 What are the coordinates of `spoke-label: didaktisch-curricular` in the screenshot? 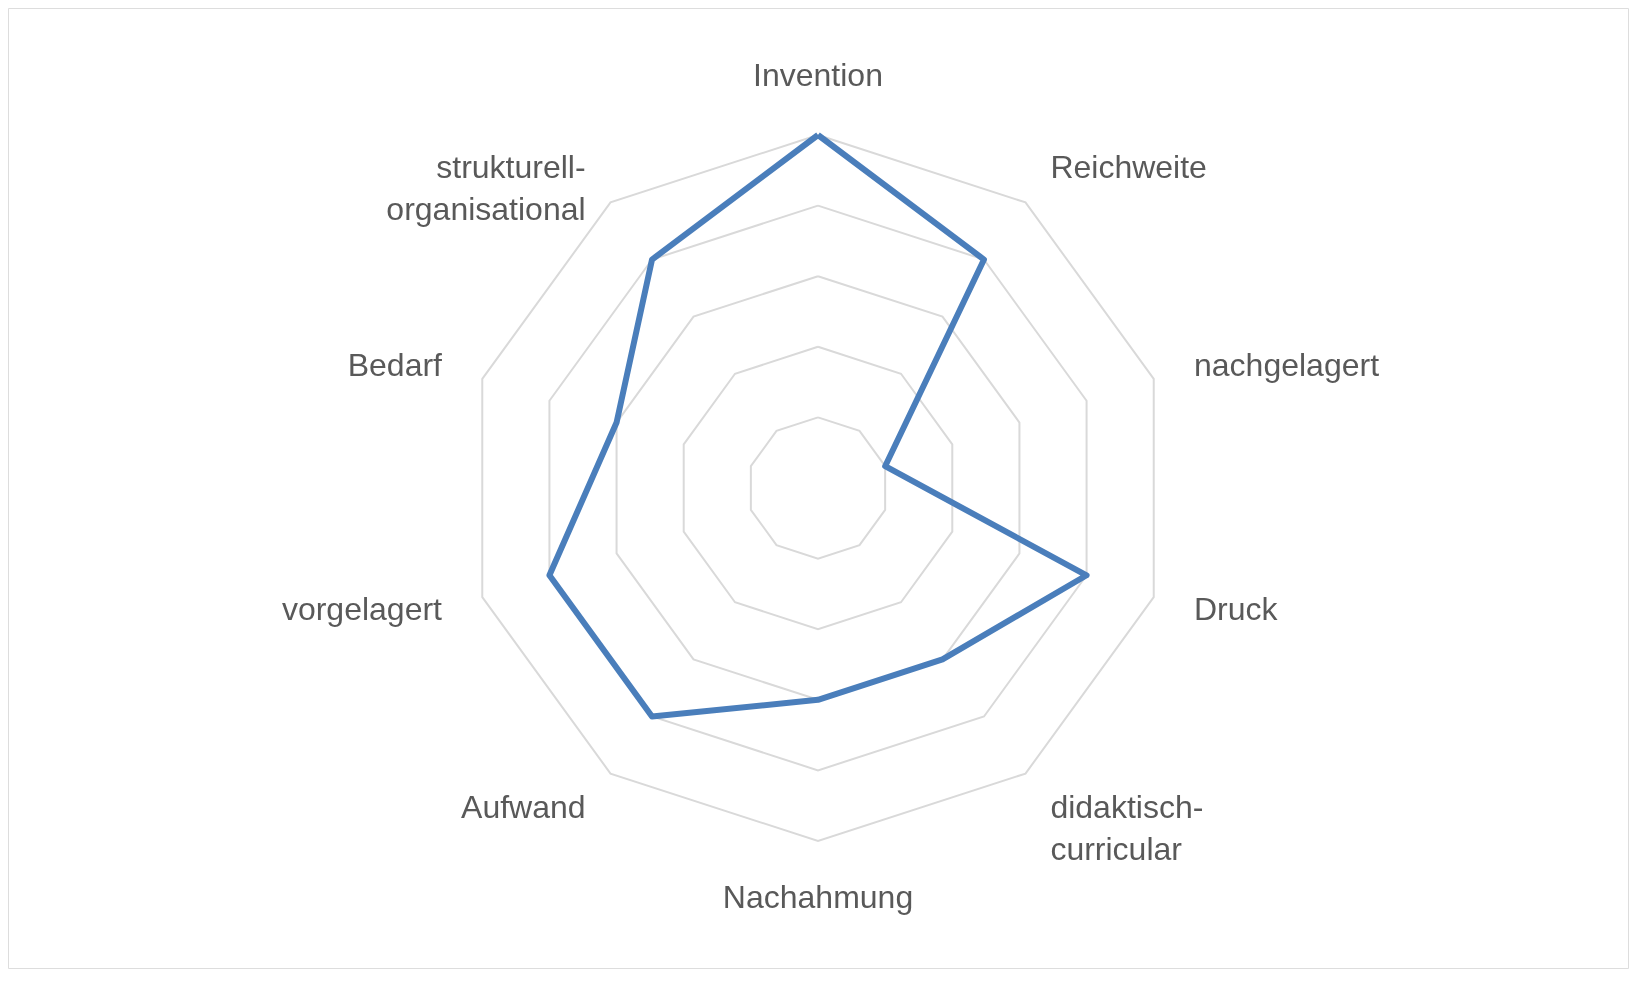 It's located at (1127, 827).